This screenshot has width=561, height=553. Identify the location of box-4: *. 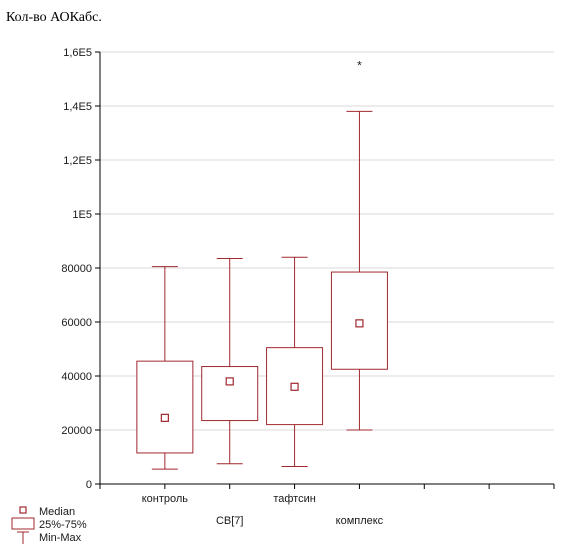
(359, 244).